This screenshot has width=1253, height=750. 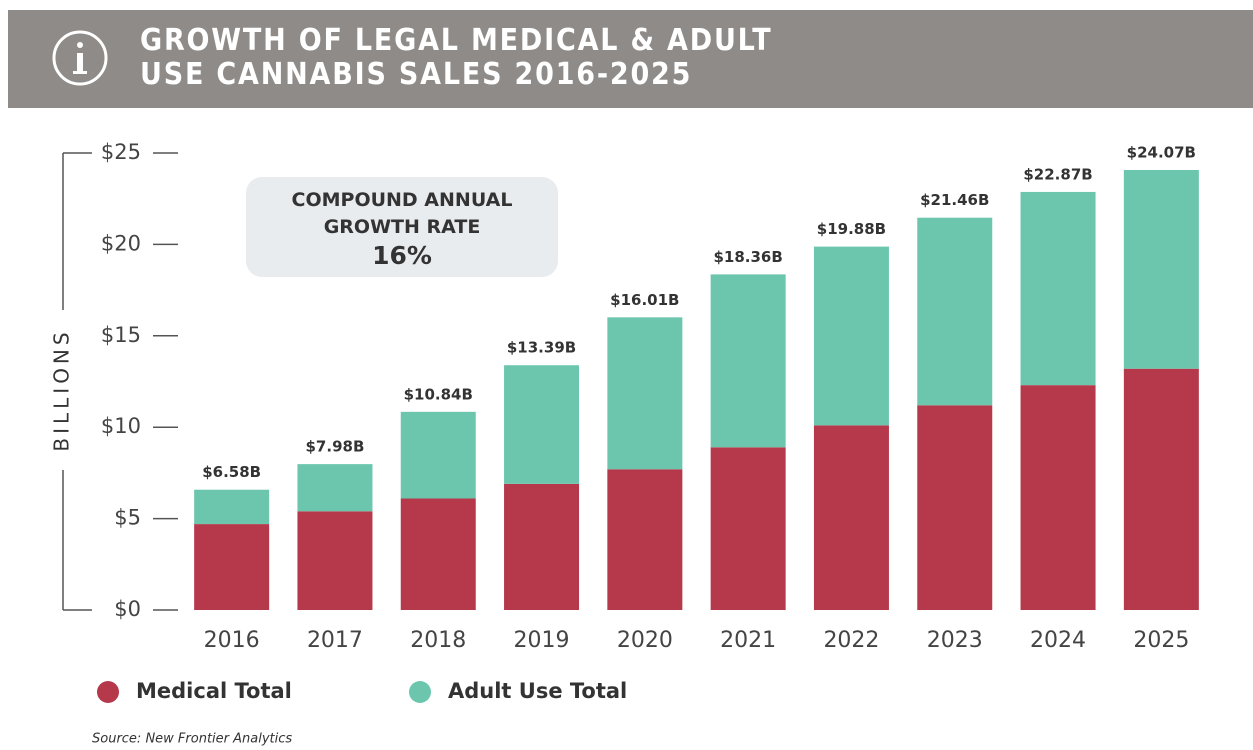 I want to click on x-tick-label: 2021, so click(x=748, y=640).